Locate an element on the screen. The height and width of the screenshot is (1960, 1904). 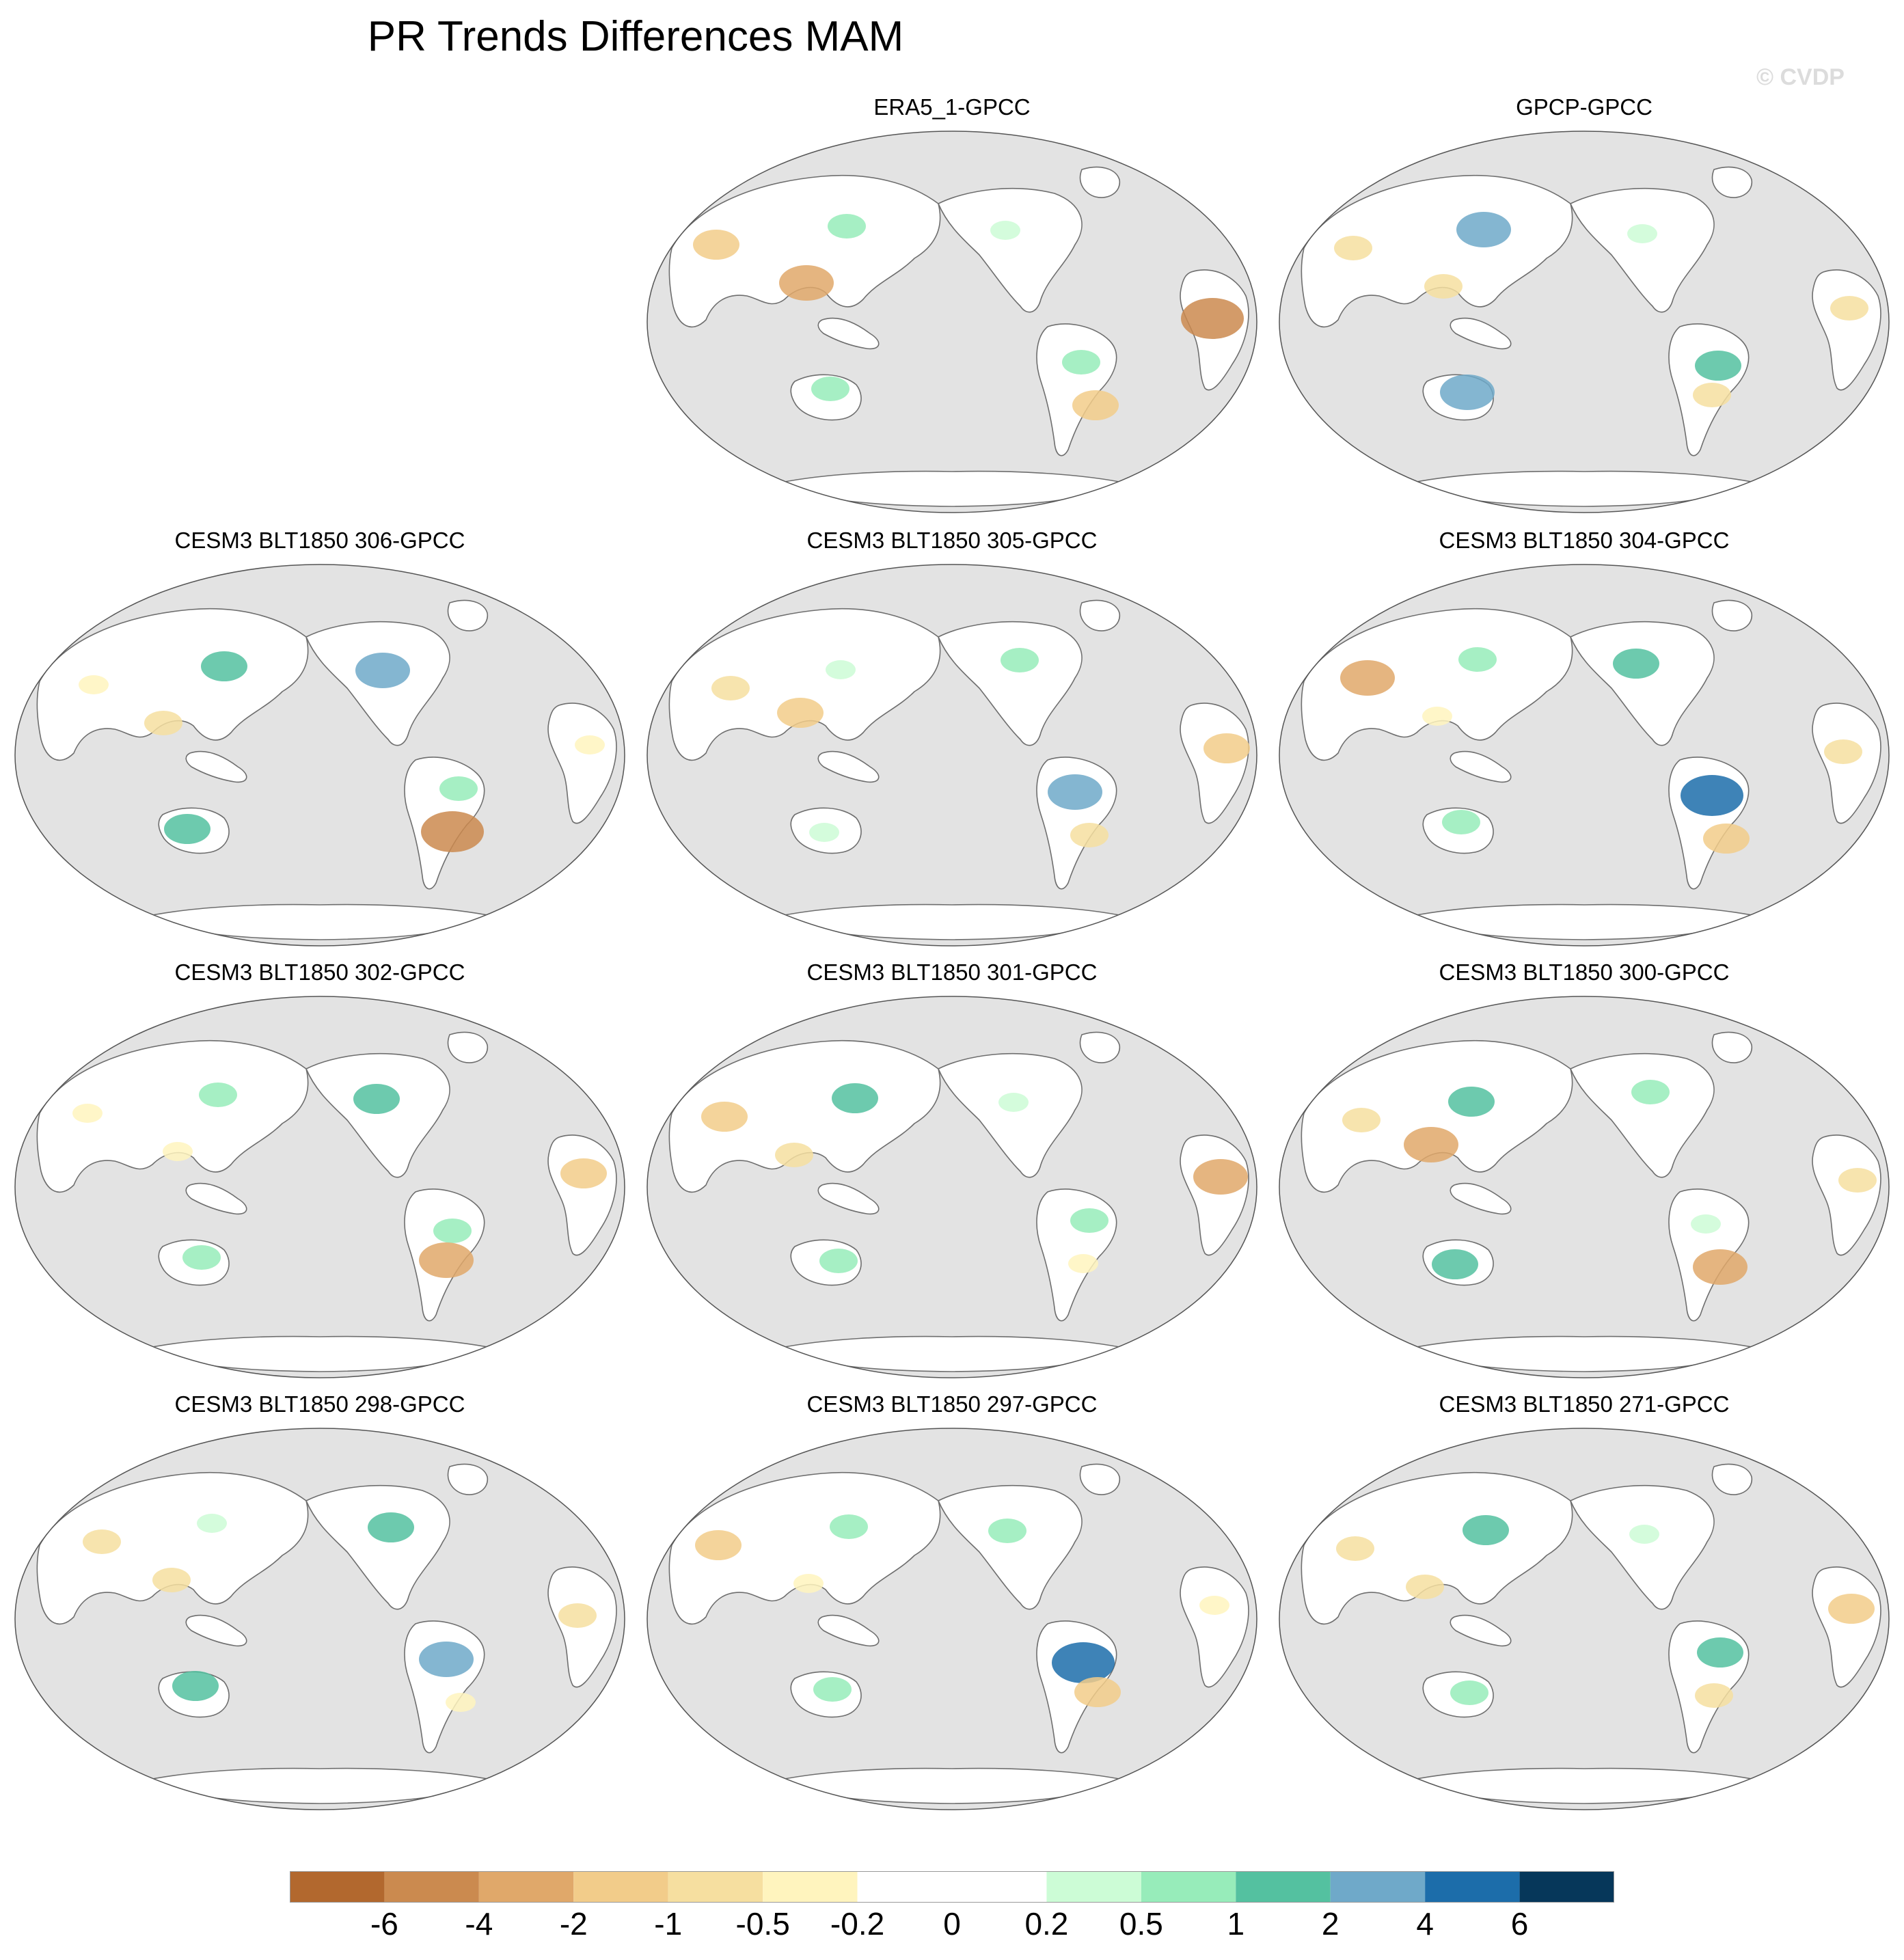
cvdp-watermark: © CVDP is located at coordinates (1800, 77).